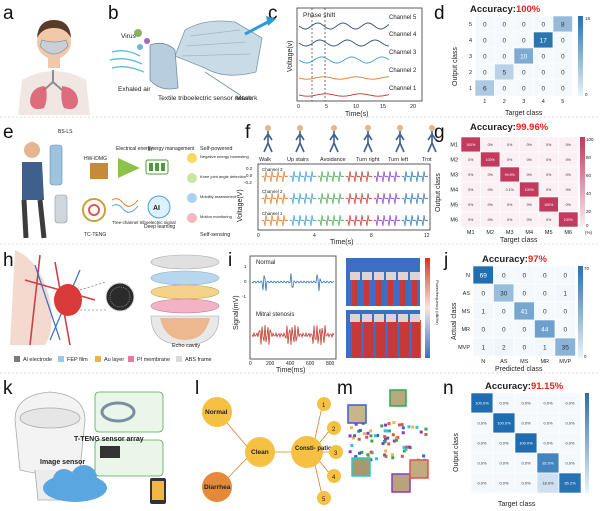  I want to click on i-ytick: -1, so click(244, 296).